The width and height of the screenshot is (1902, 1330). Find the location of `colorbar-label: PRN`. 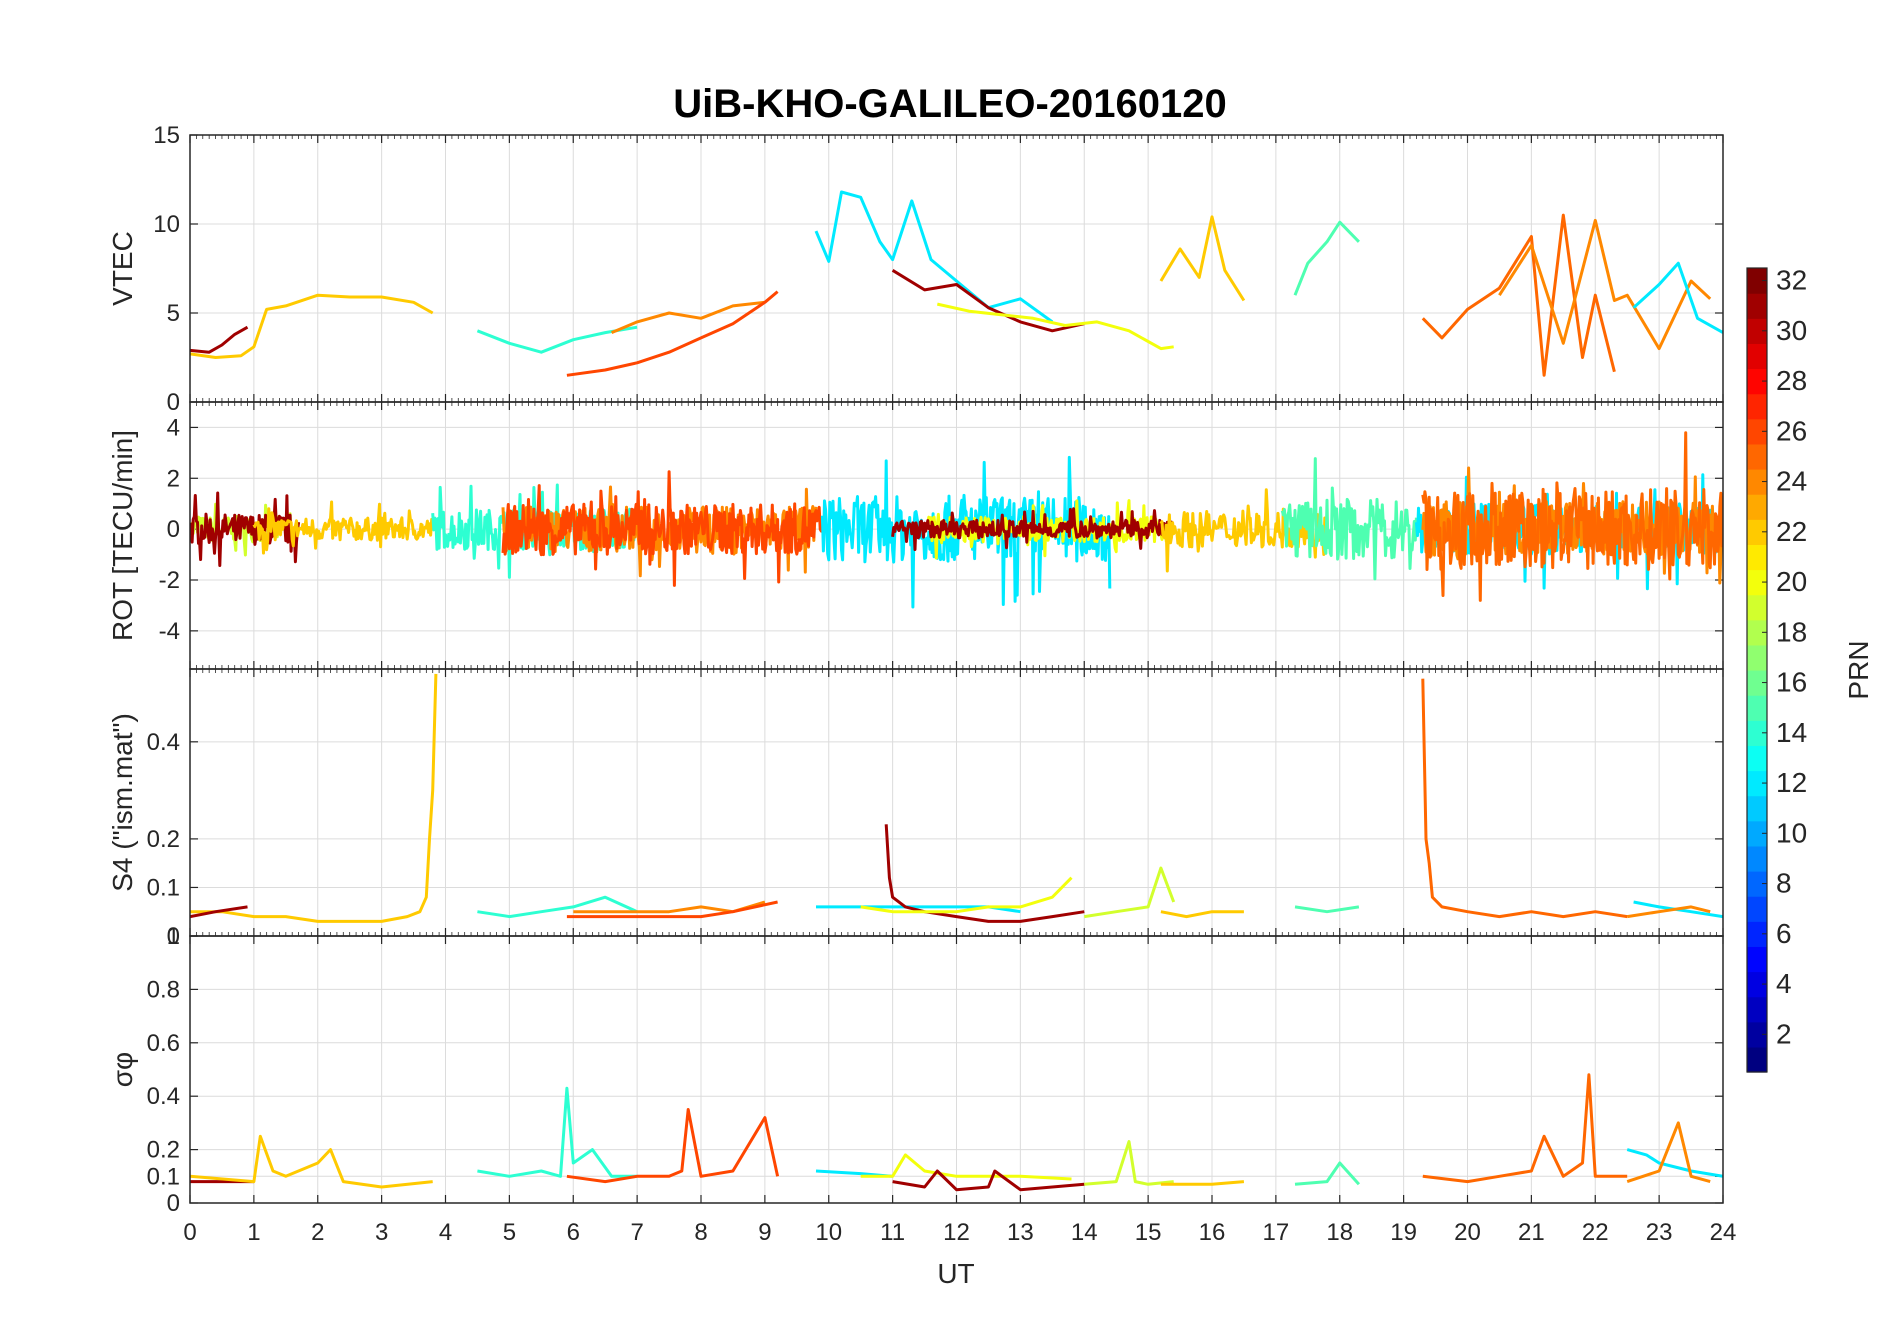

colorbar-label: PRN is located at coordinates (1858, 669).